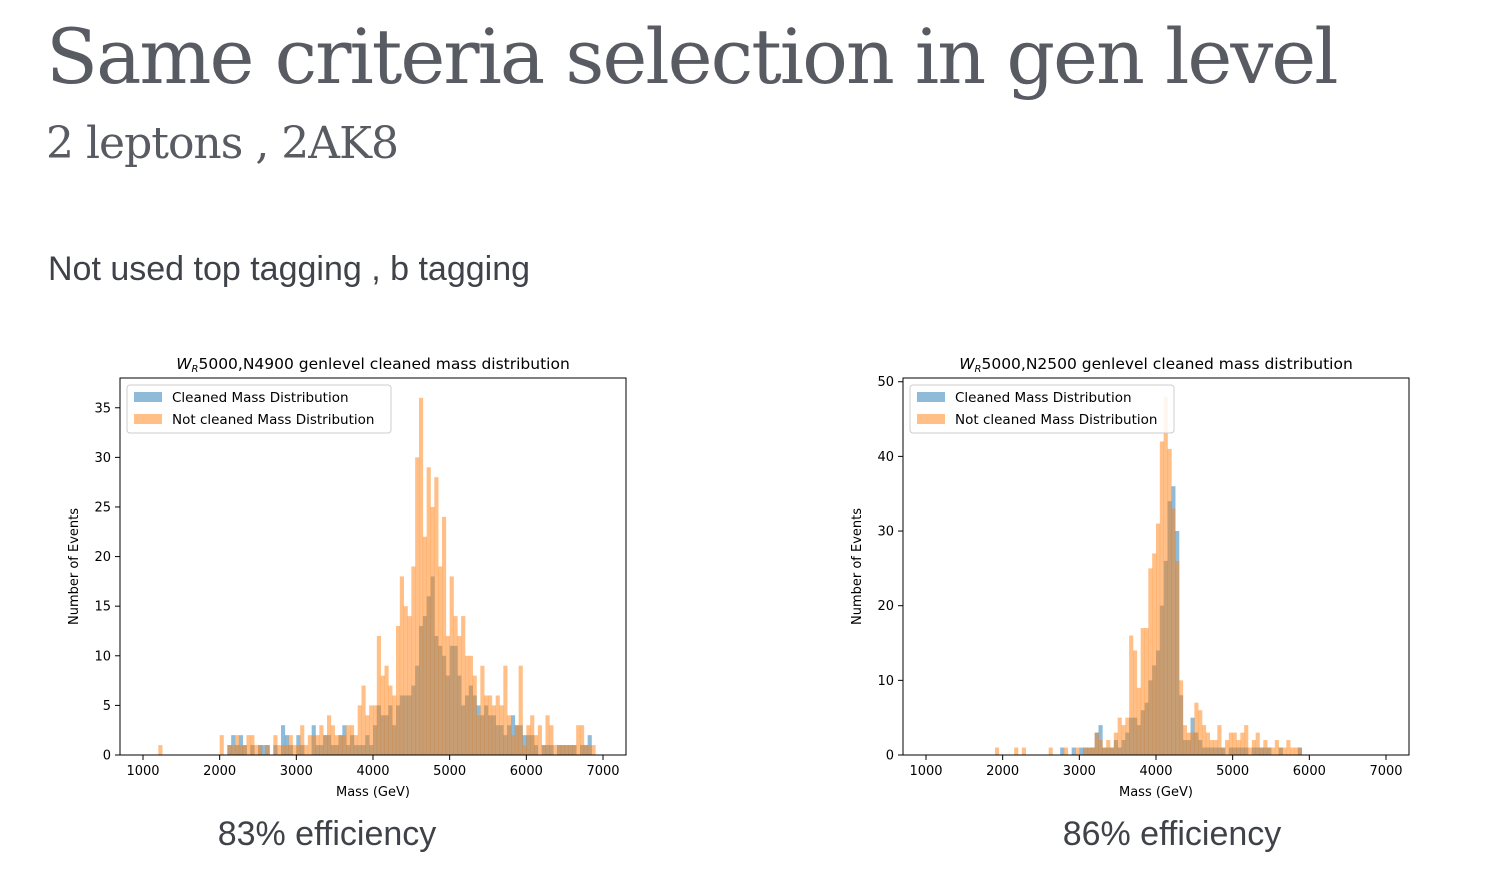 The width and height of the screenshot is (1506, 876). I want to click on slide-subtitle: 2 leptons , 2AK8, so click(222, 143).